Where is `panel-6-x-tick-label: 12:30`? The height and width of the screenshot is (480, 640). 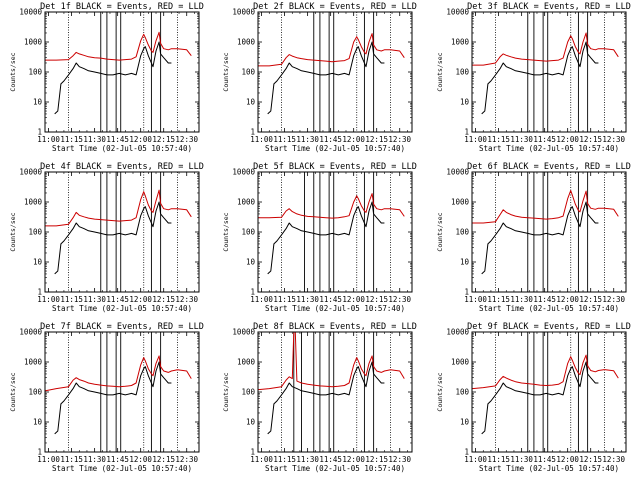 panel-6-x-tick-label: 12:30 is located at coordinates (613, 299).